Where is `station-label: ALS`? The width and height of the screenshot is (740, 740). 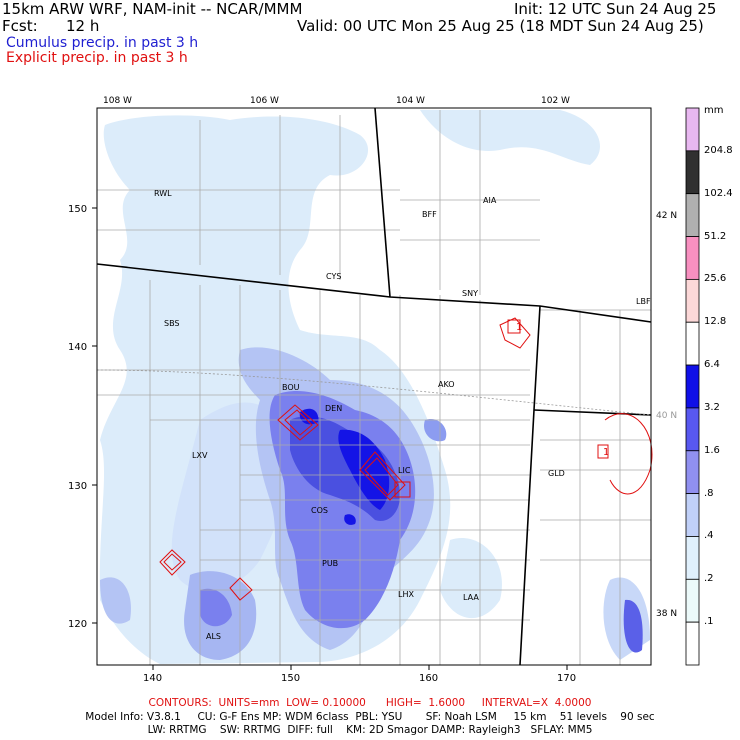 station-label: ALS is located at coordinates (213, 636).